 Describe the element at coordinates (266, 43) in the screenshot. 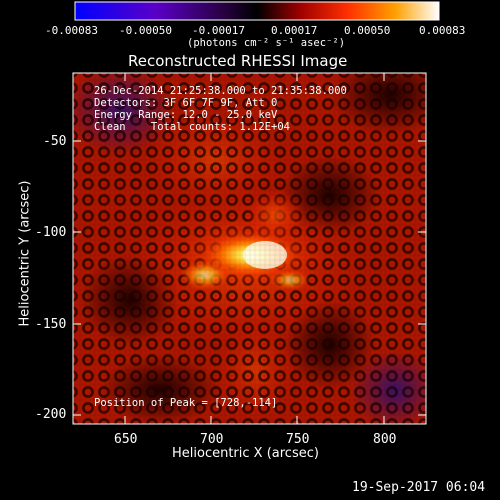

I see `colorbar-unit-label: (photons cm⁻² s⁻¹ asec⁻²)` at that location.